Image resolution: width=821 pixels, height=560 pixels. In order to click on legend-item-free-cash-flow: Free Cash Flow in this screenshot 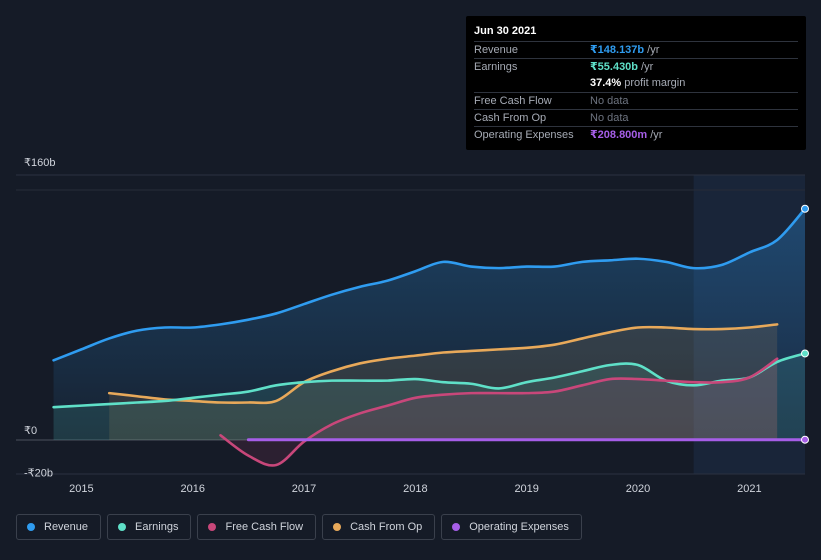, I will do `click(257, 527)`.